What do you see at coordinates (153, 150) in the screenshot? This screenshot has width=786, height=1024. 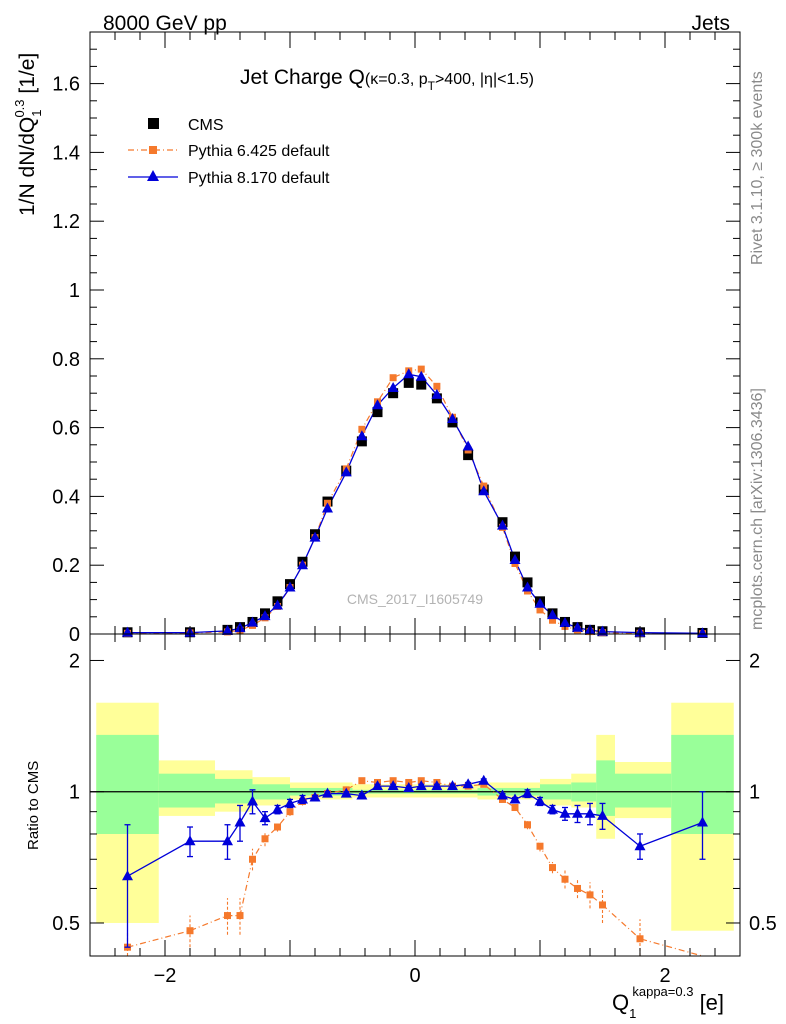 I see `legend-marker-pythia6` at bounding box center [153, 150].